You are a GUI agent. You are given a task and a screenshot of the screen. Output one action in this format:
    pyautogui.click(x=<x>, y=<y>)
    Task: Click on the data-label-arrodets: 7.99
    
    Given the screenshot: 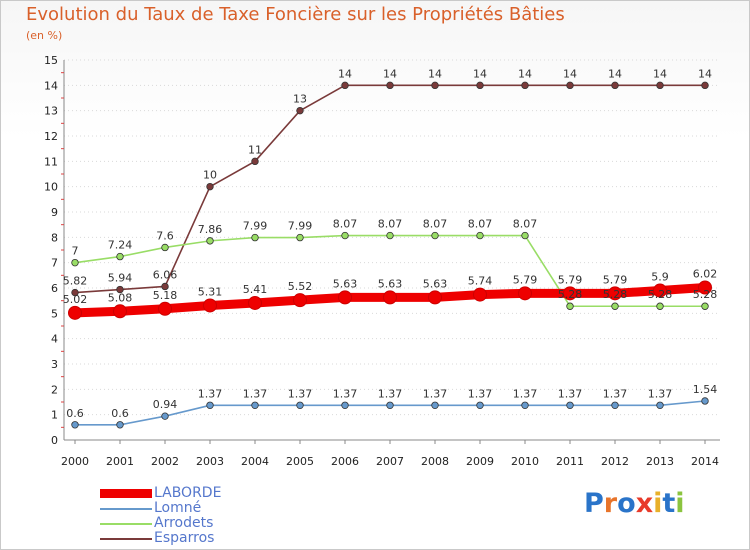 What is the action you would take?
    pyautogui.click(x=300, y=226)
    